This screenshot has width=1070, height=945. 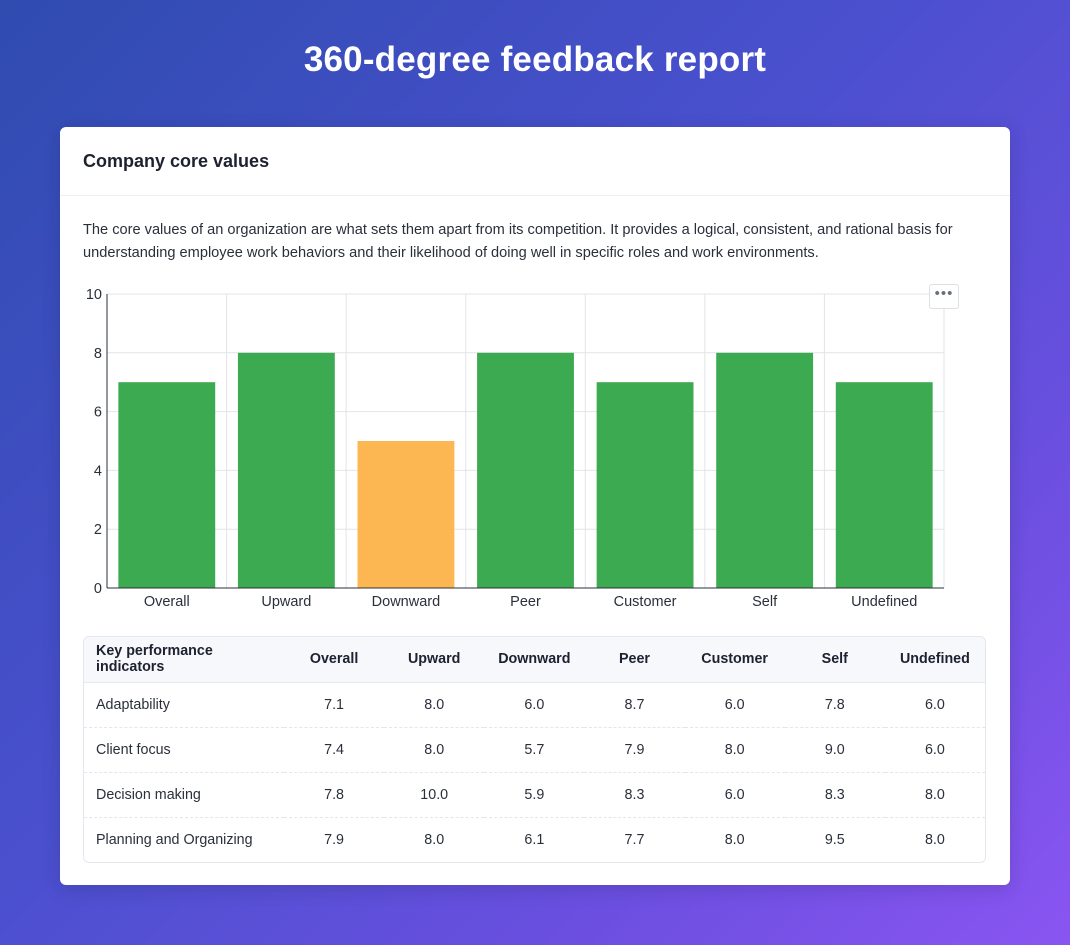 I want to click on y-tick-label: 6, so click(x=98, y=413).